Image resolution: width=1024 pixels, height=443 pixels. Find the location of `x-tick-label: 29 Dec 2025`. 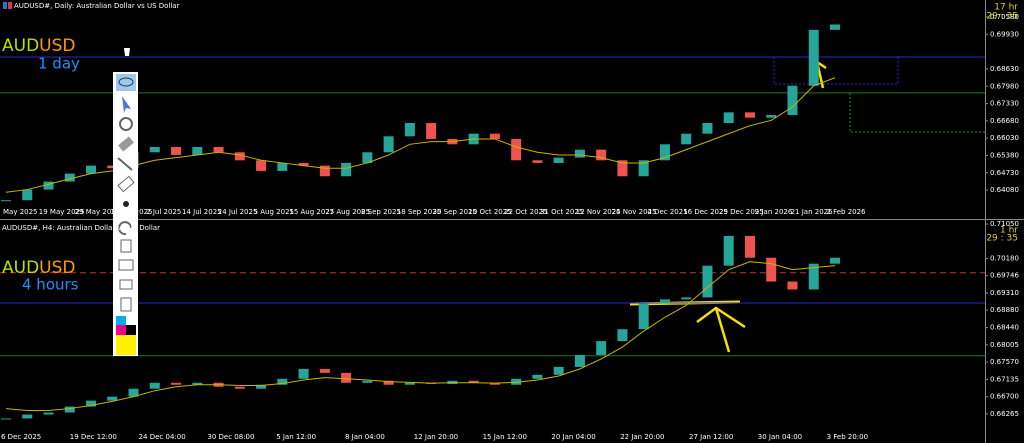

x-tick-label: 29 Dec 2025 is located at coordinates (741, 212).